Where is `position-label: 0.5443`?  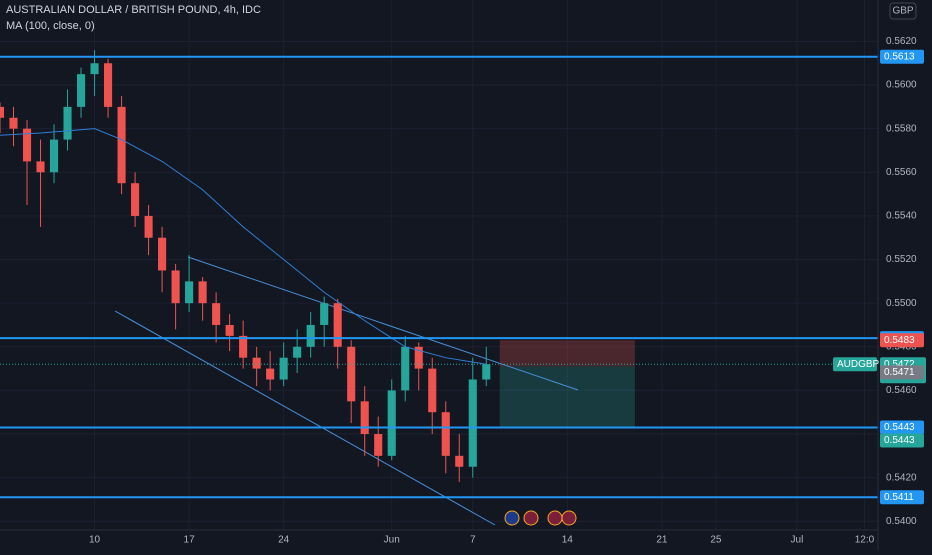 position-label: 0.5443 is located at coordinates (899, 440).